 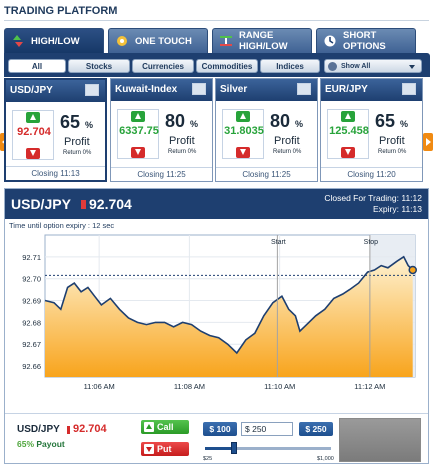 I want to click on buy-confirm-panel, so click(x=380, y=440).